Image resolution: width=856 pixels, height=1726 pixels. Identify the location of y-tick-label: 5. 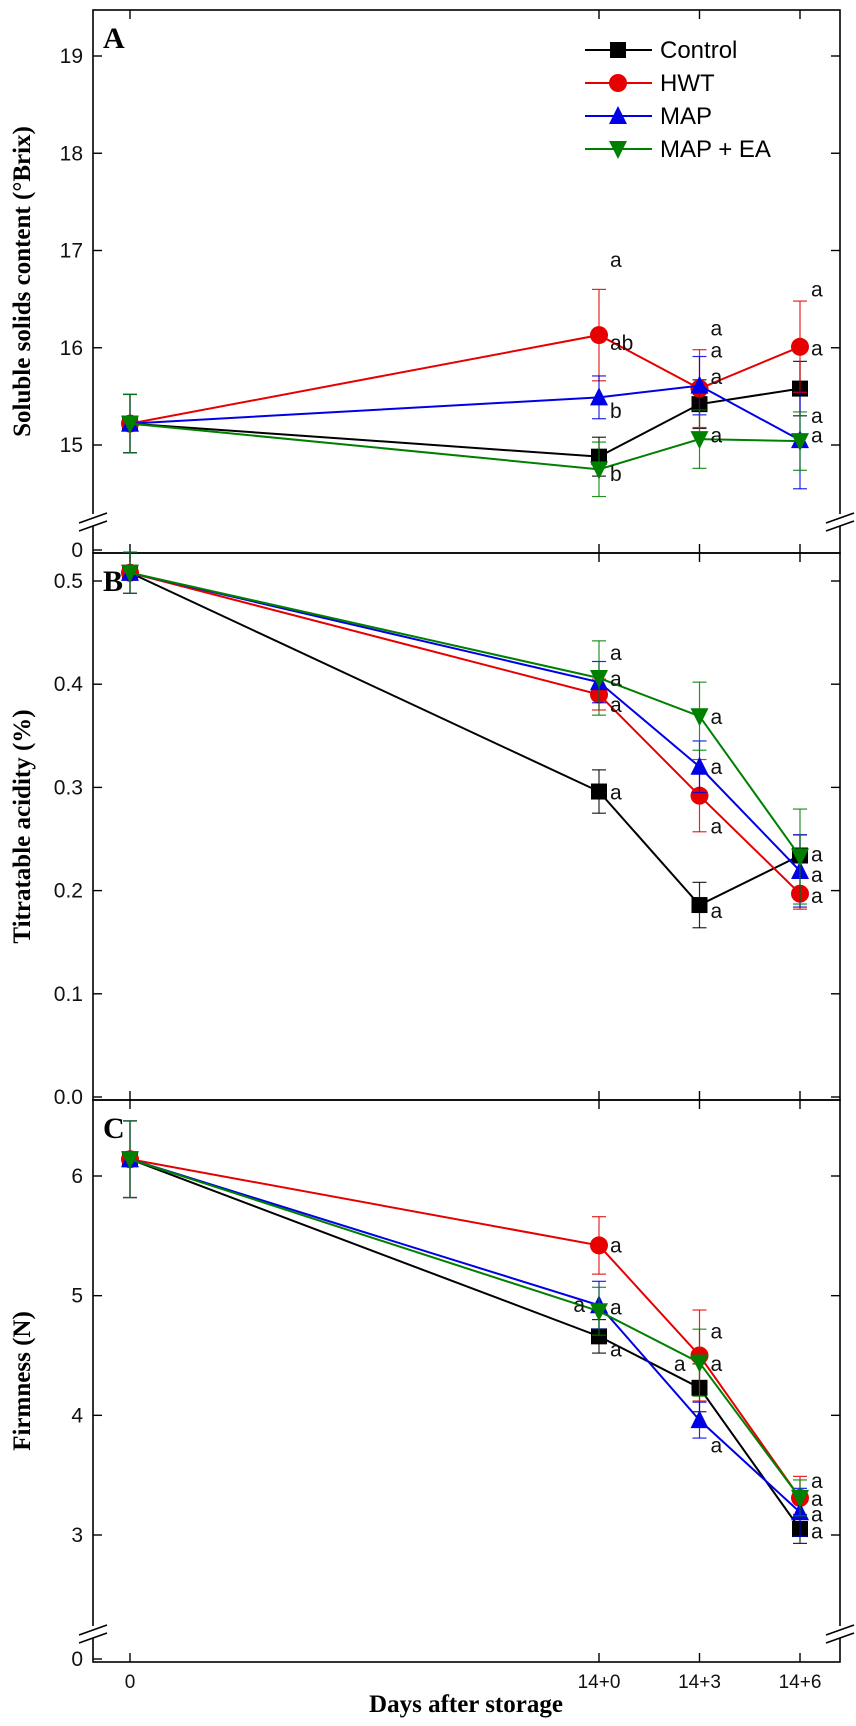
(77, 1296).